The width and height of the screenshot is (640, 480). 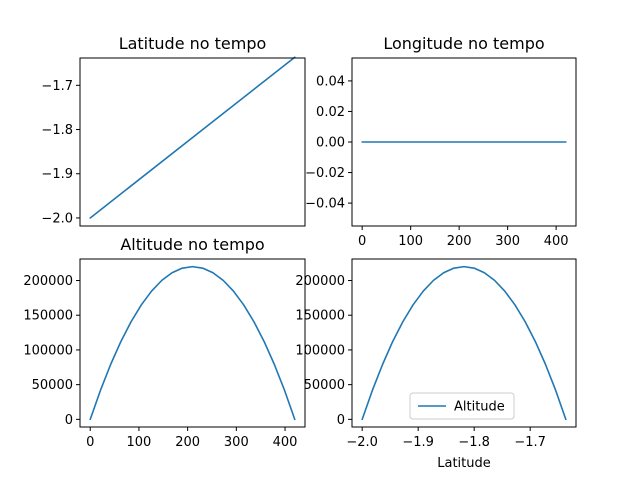 What do you see at coordinates (330, 112) in the screenshot?
I see `y-tick-label: 0.02` at bounding box center [330, 112].